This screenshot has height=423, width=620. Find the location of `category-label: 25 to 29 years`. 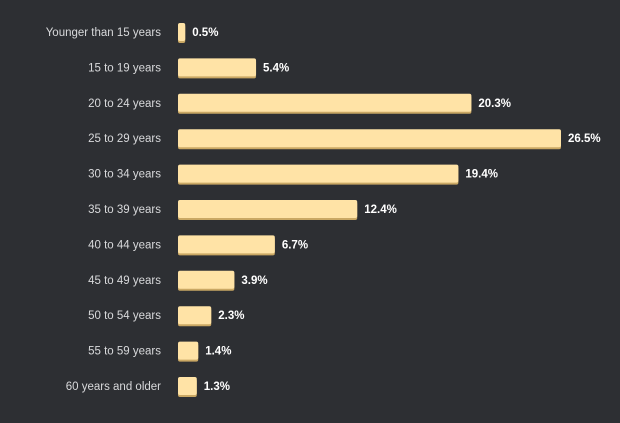

category-label: 25 to 29 years is located at coordinates (124, 139).